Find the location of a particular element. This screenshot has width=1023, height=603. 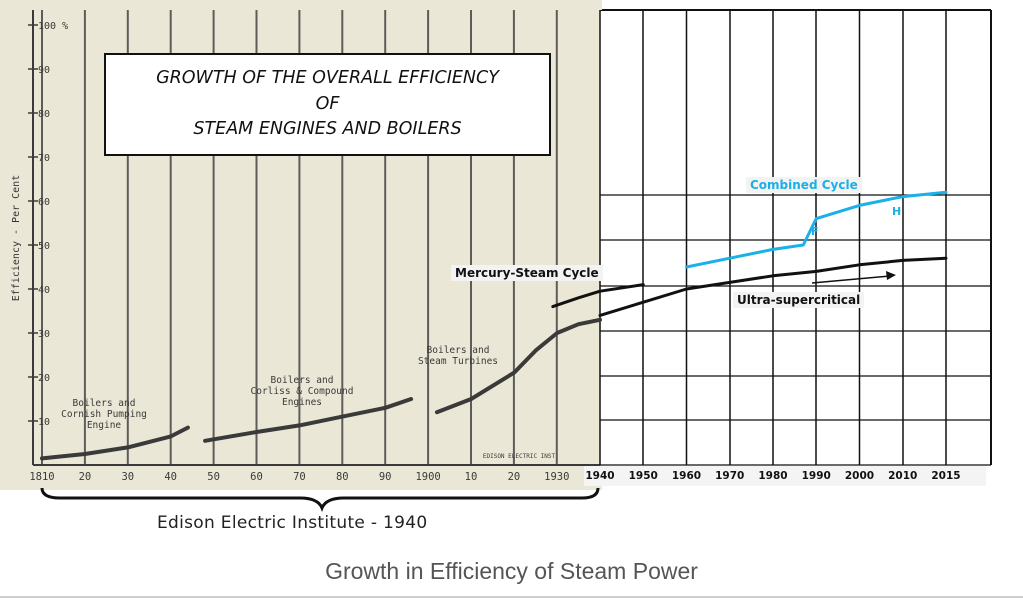

figure-caption: Growth in Efficiency of Steam Power is located at coordinates (511, 571).